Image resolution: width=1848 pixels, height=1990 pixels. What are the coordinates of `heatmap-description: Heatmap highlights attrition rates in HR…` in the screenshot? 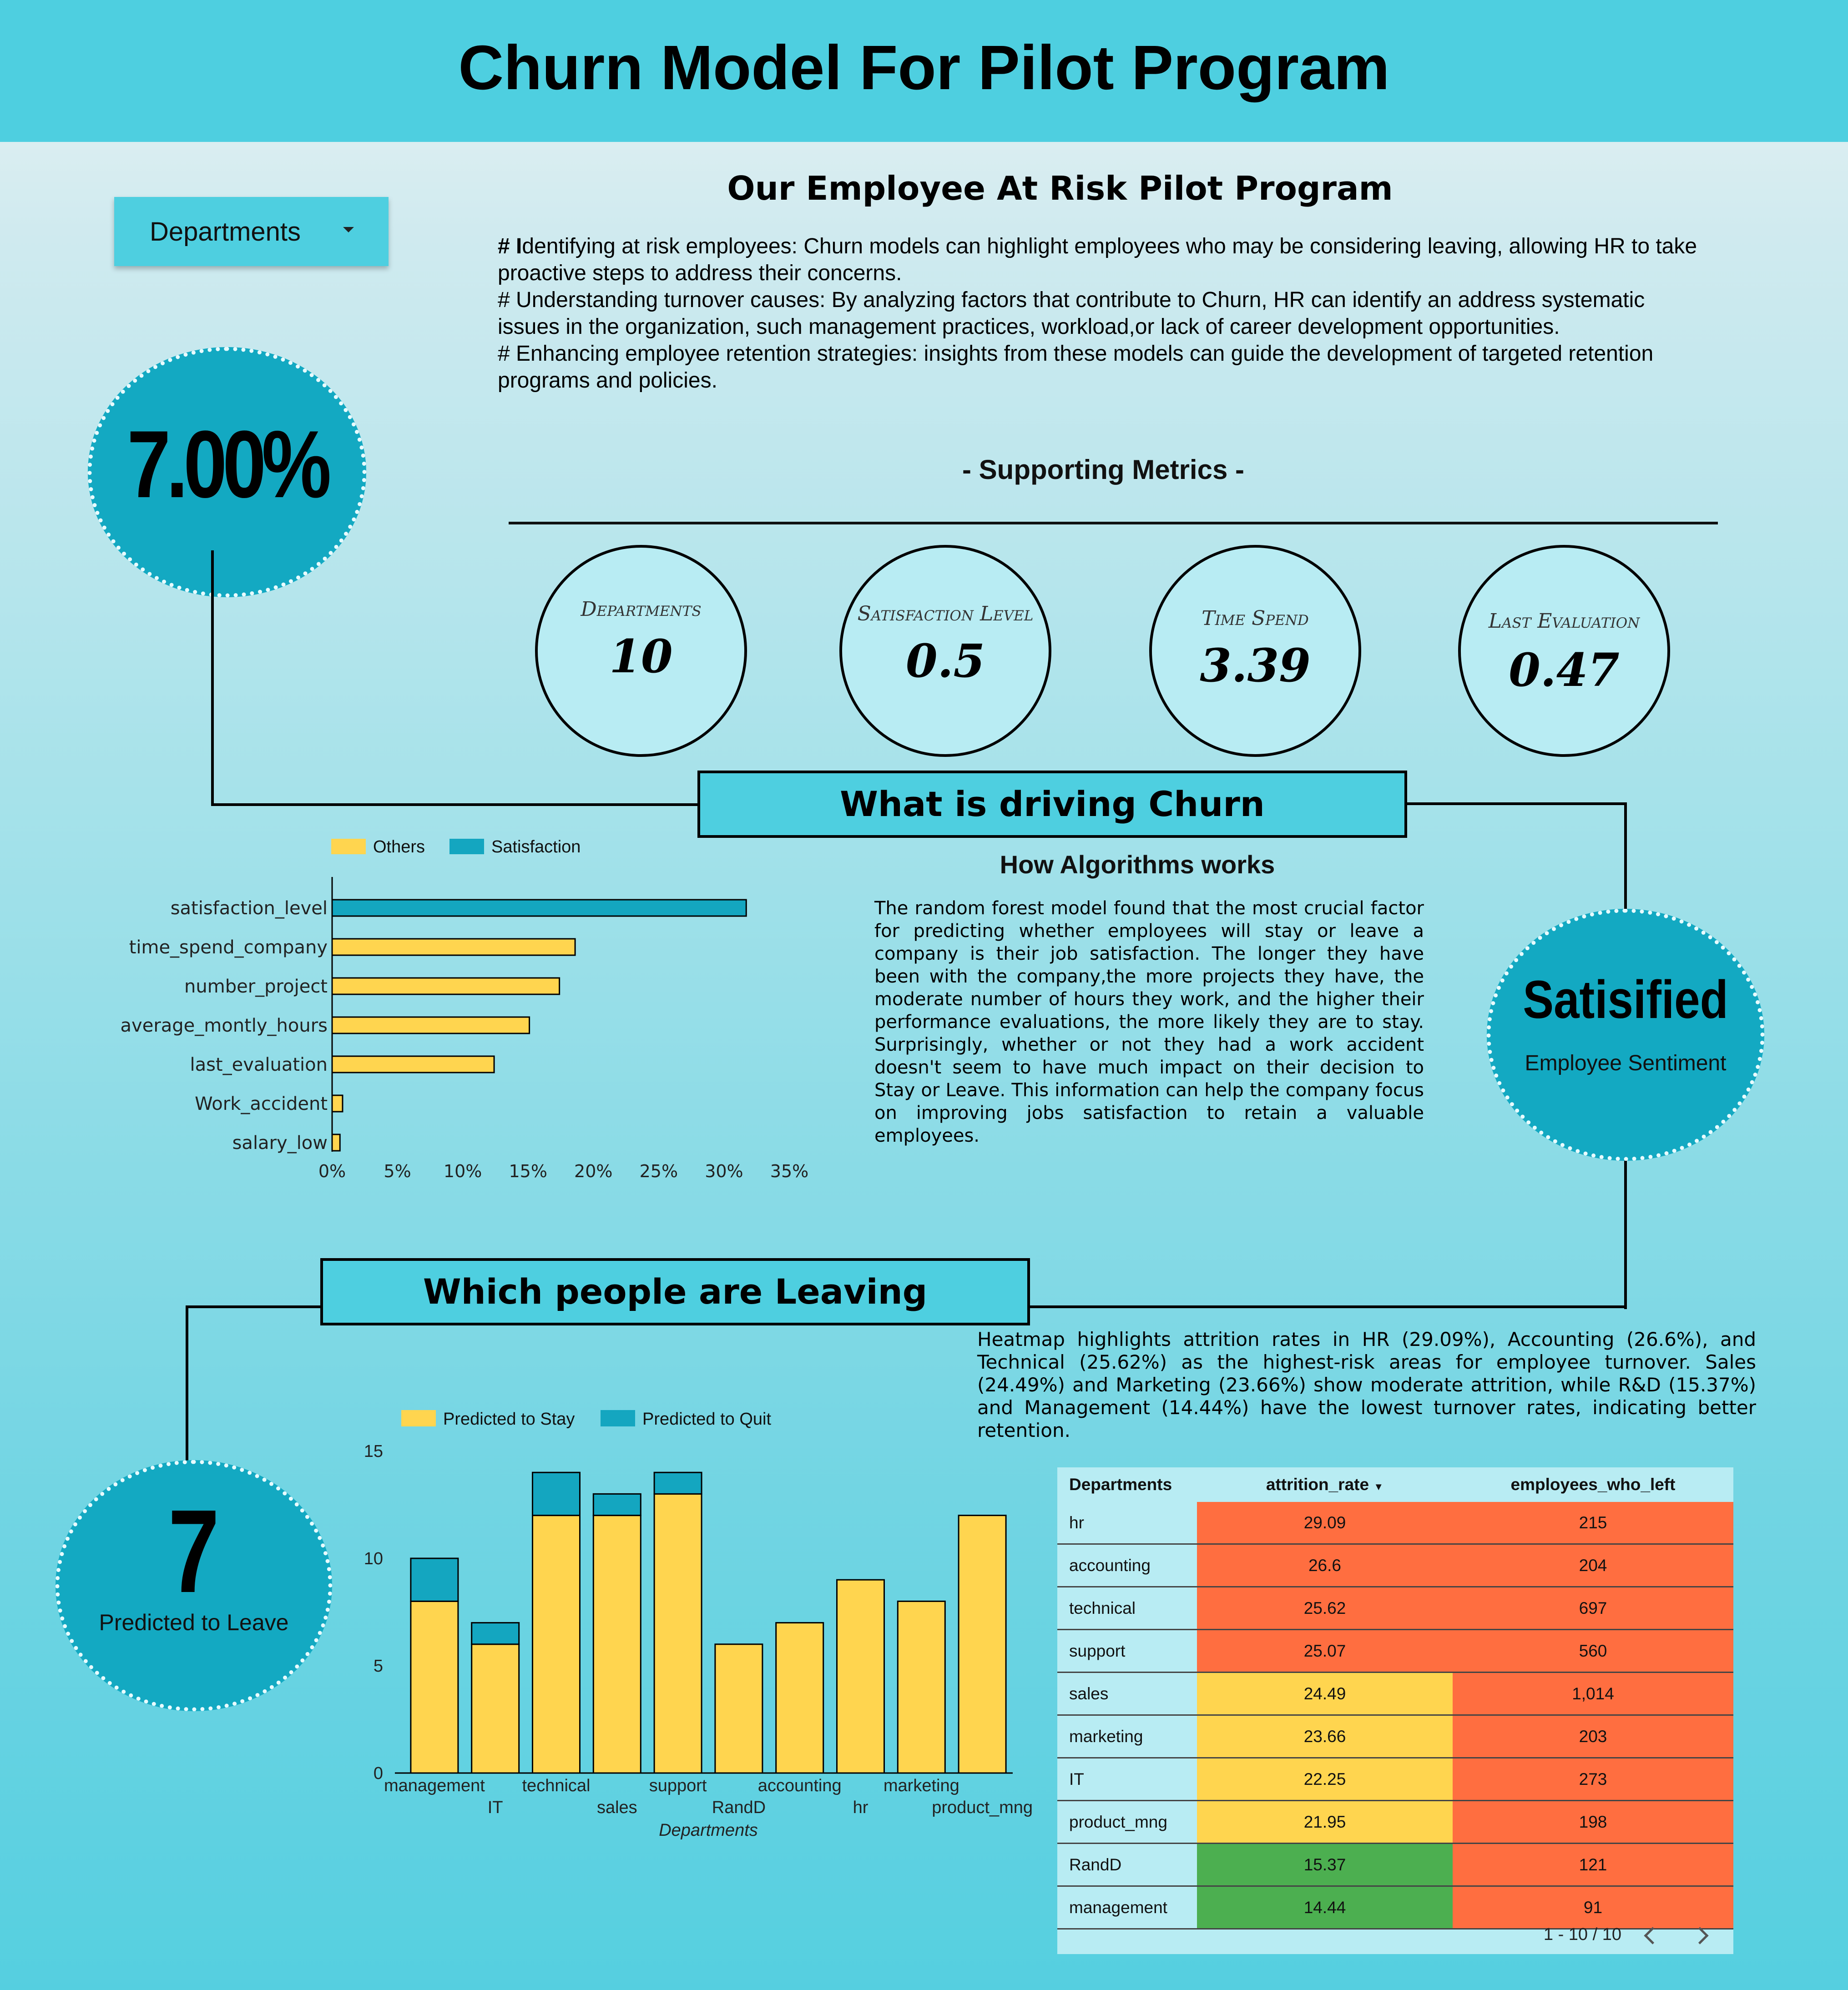 It's located at (1367, 1384).